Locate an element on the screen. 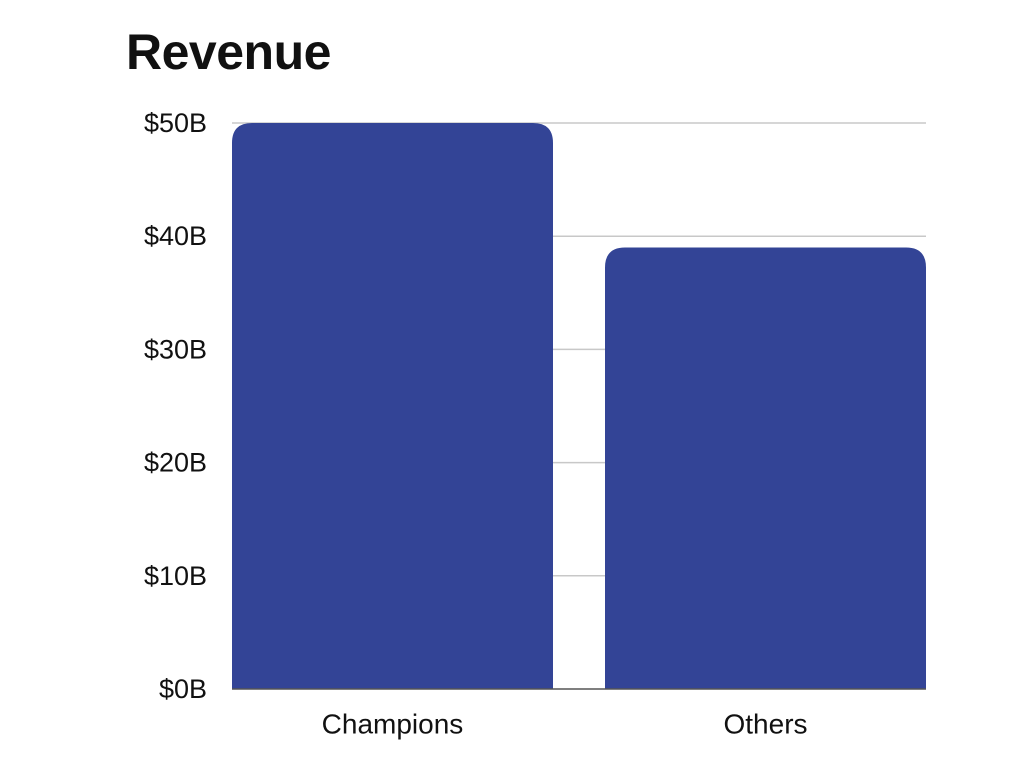  chart-title: Revenue is located at coordinates (228, 52).